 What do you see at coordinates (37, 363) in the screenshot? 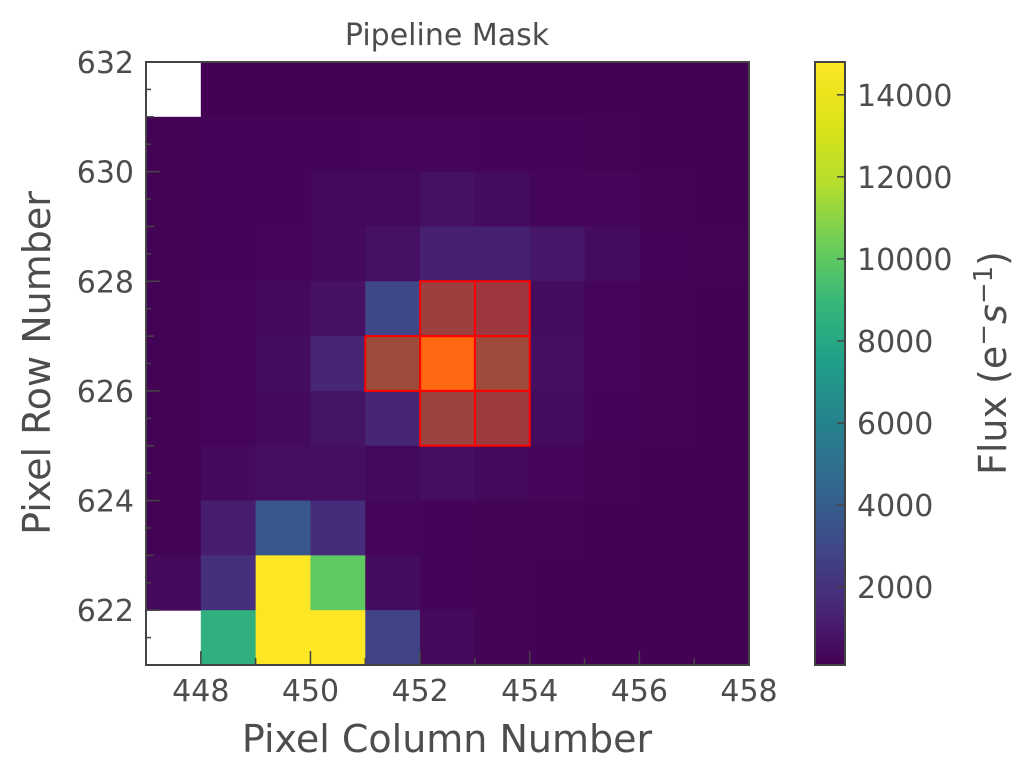
I see `y-axis-label: Pixel Row Number` at bounding box center [37, 363].